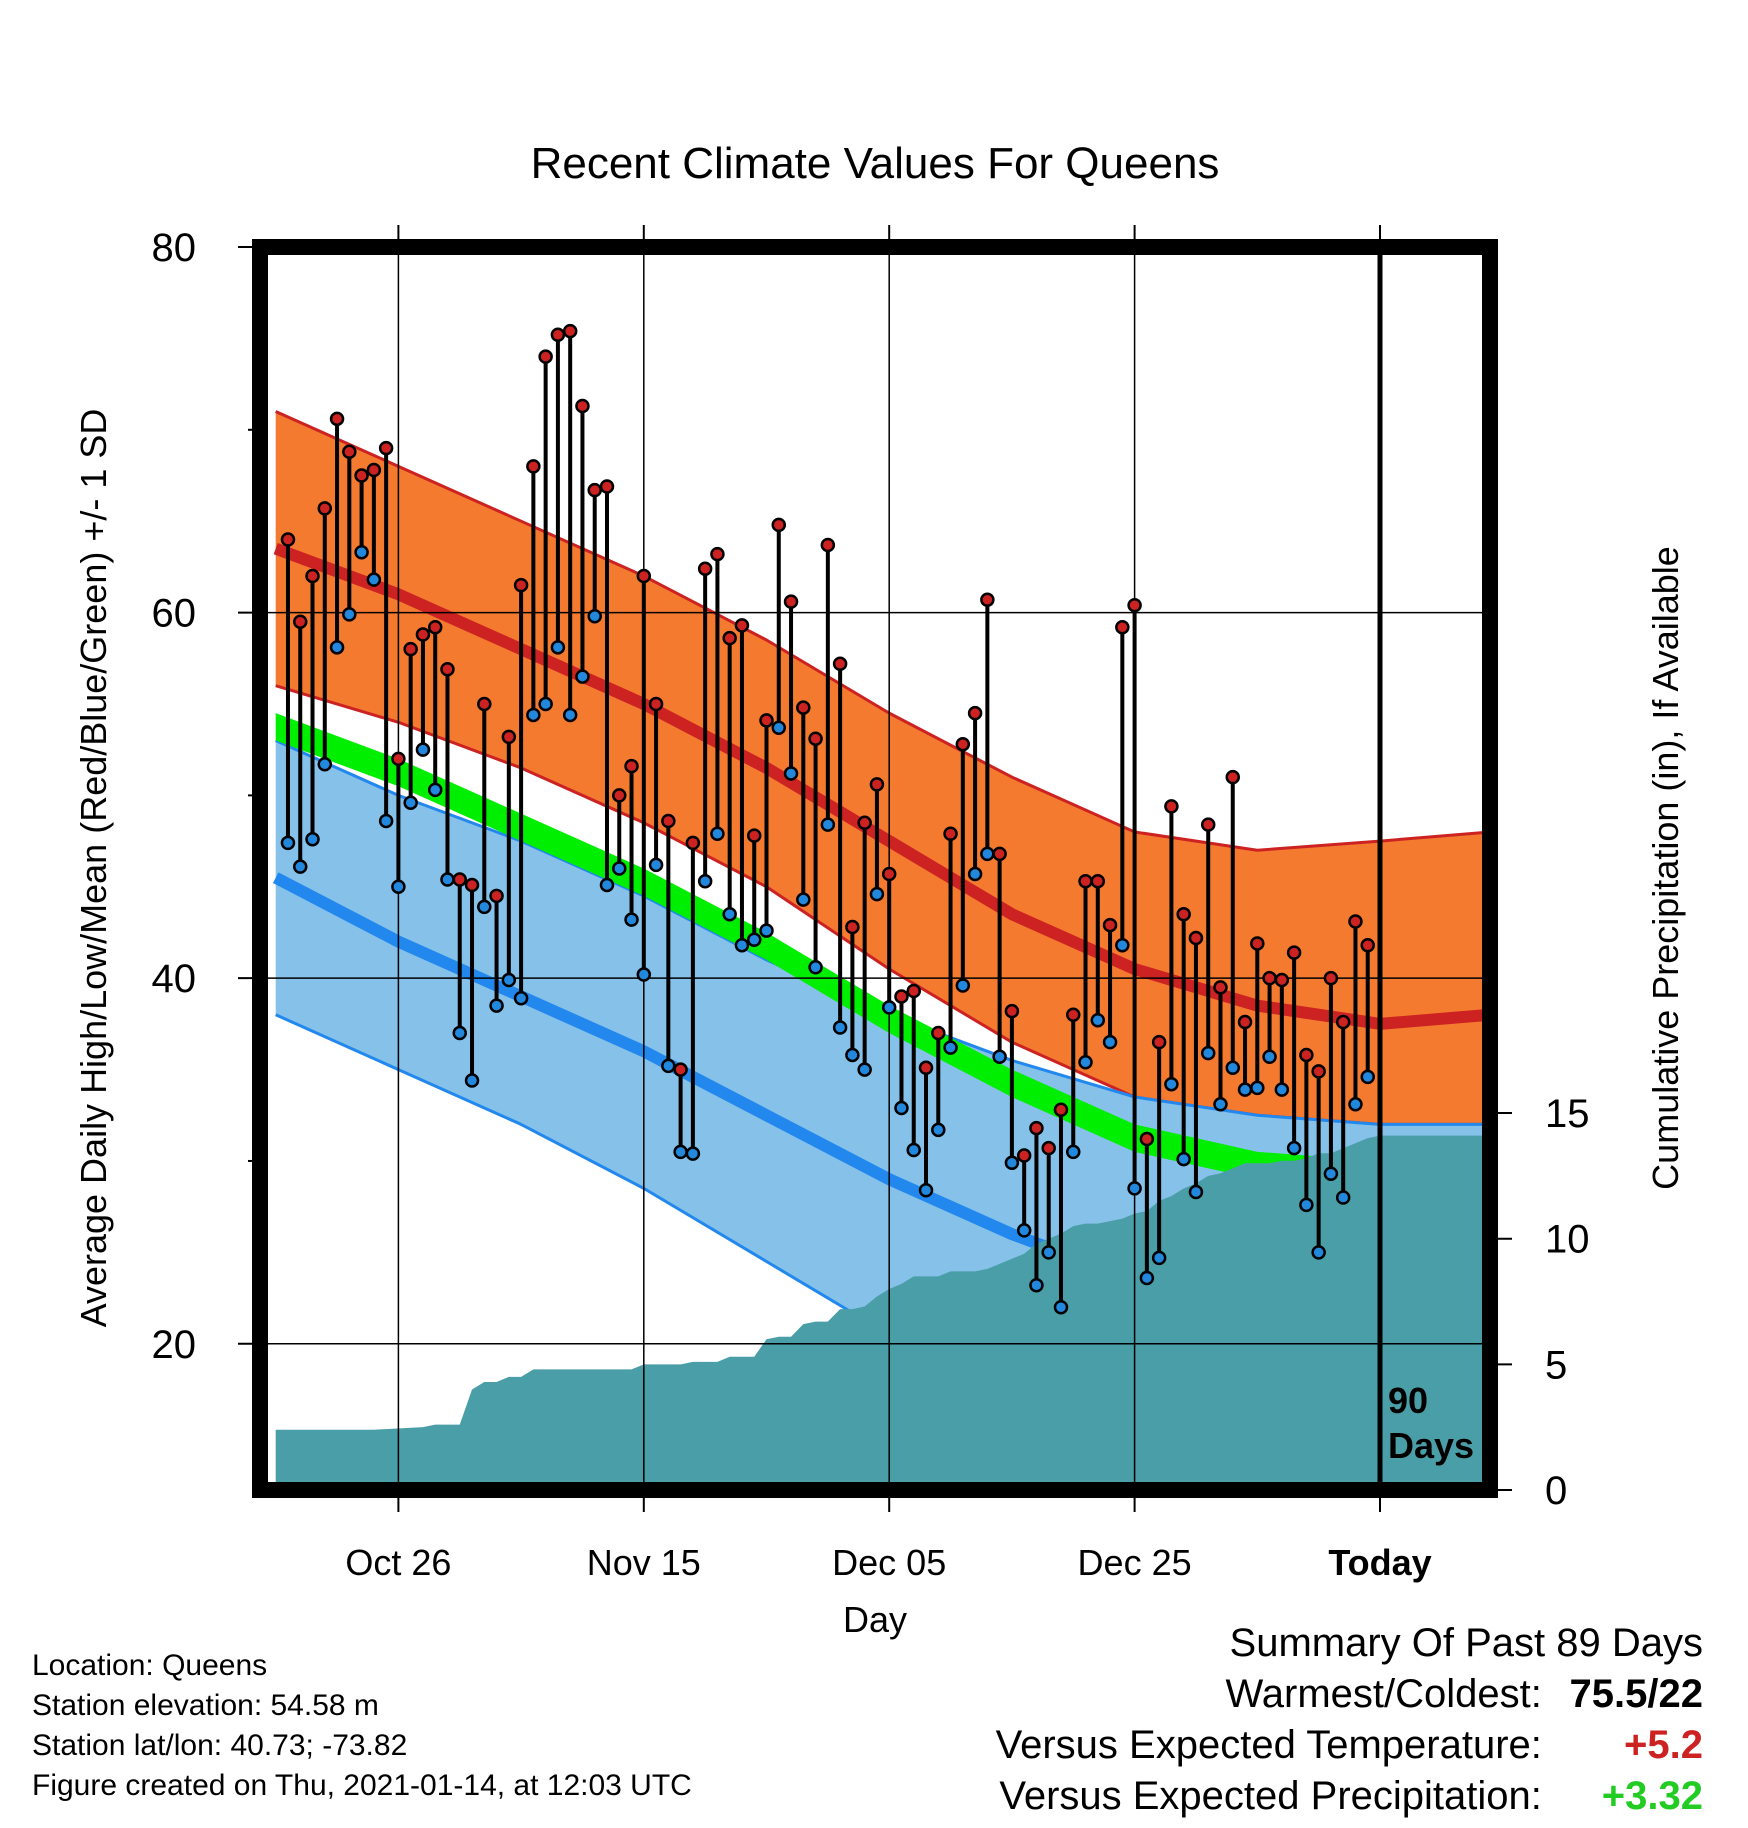 The image size is (1748, 1828). I want to click on x-axis-label: Day, so click(875, 1619).